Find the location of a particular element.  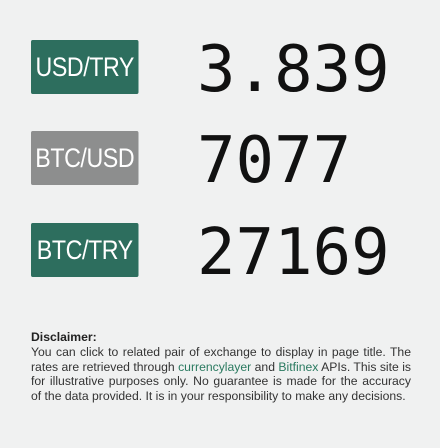

pair-label: USD/TRY is located at coordinates (85, 66).